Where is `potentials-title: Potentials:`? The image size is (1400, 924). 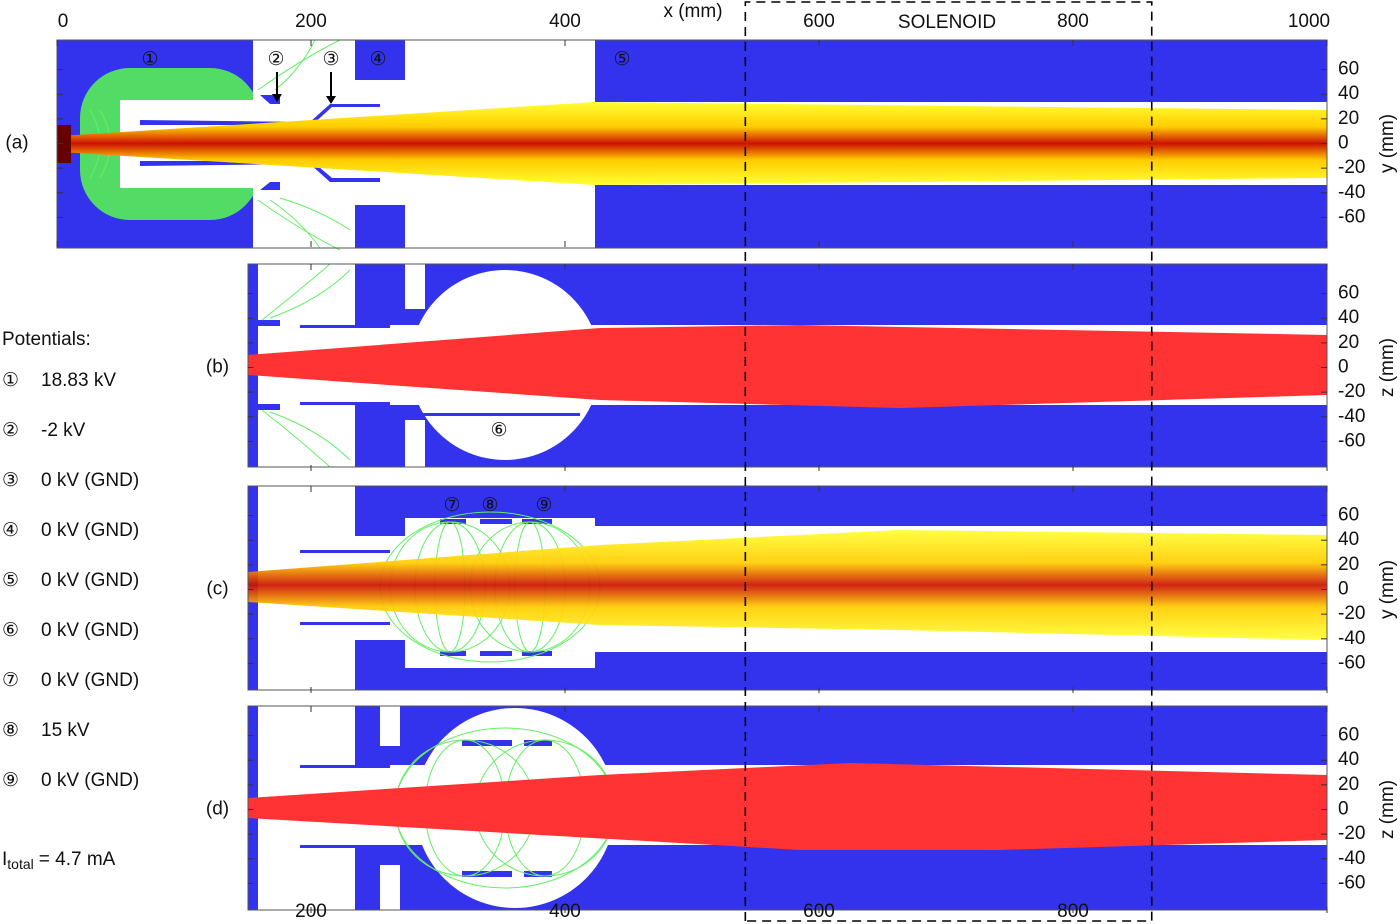 potentials-title: Potentials: is located at coordinates (46, 339).